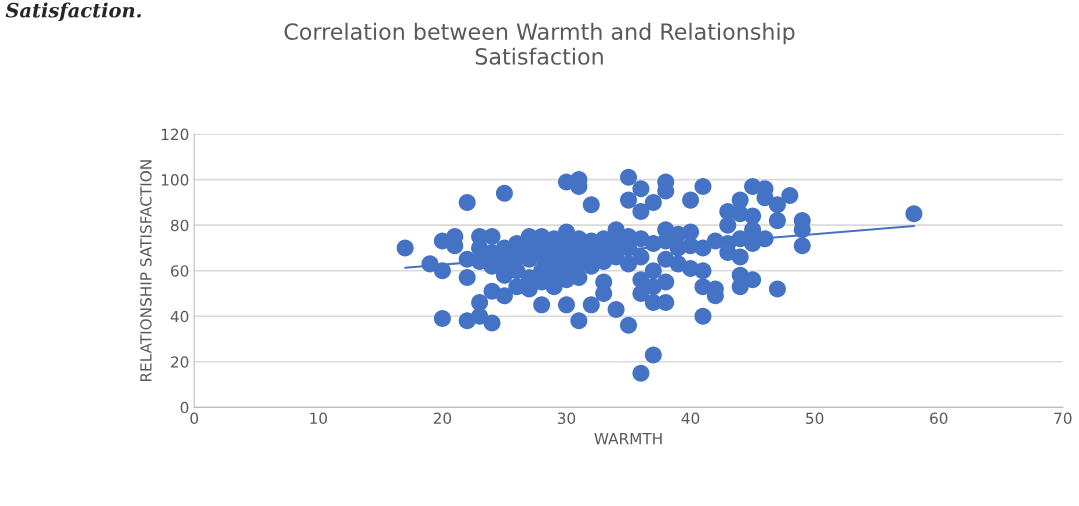  What do you see at coordinates (146, 271) in the screenshot?
I see `y-axis-title: RELATIONSHIP SATISFACTION` at bounding box center [146, 271].